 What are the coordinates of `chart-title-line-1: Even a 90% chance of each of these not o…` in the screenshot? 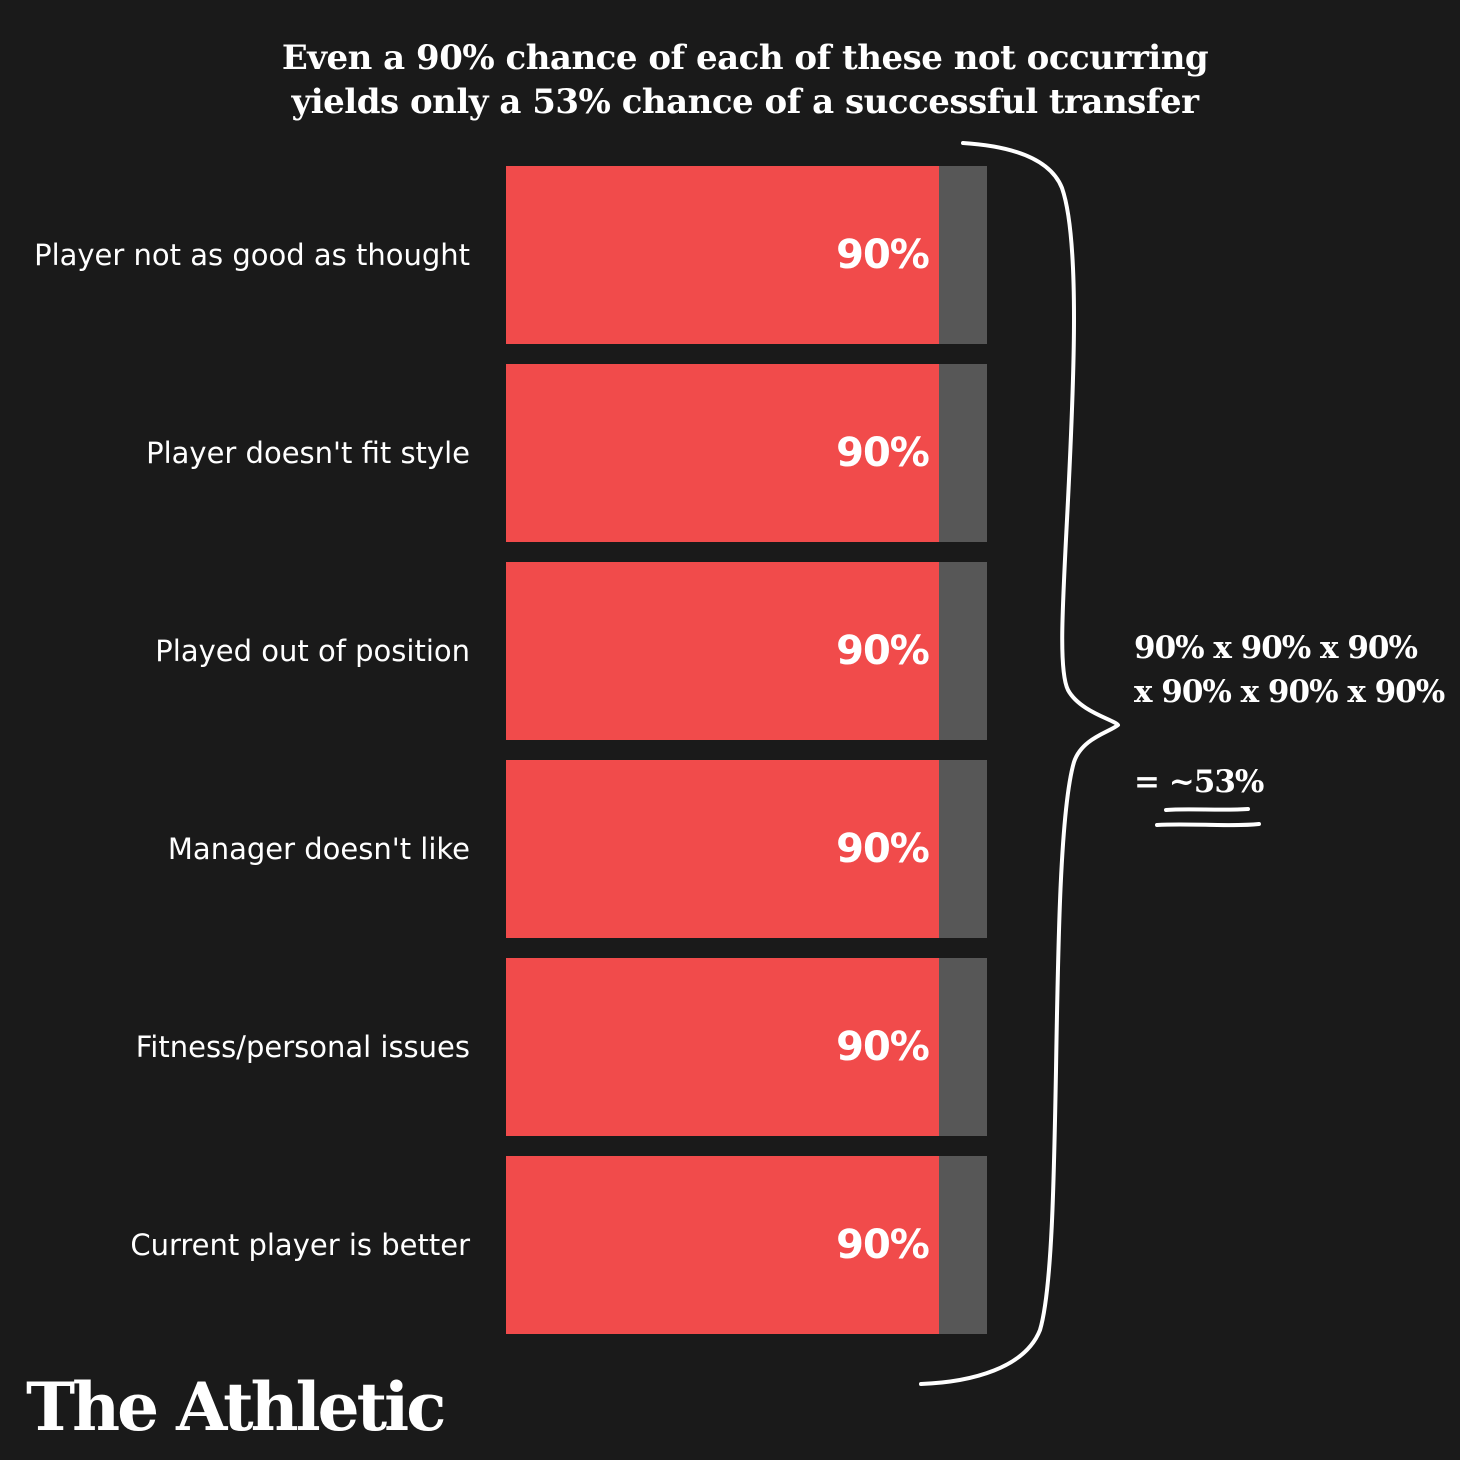 It's located at (745, 58).